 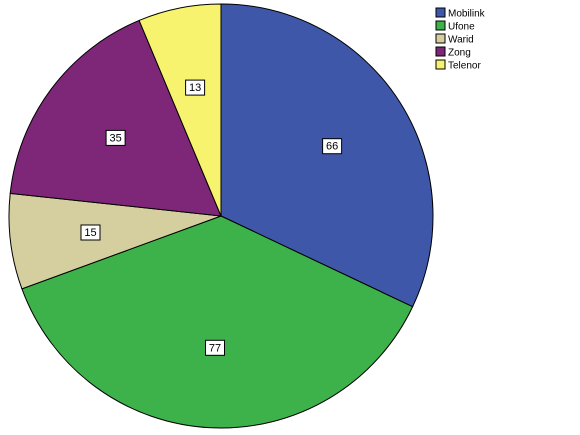 I want to click on data-label-text: 66, so click(x=332, y=147).